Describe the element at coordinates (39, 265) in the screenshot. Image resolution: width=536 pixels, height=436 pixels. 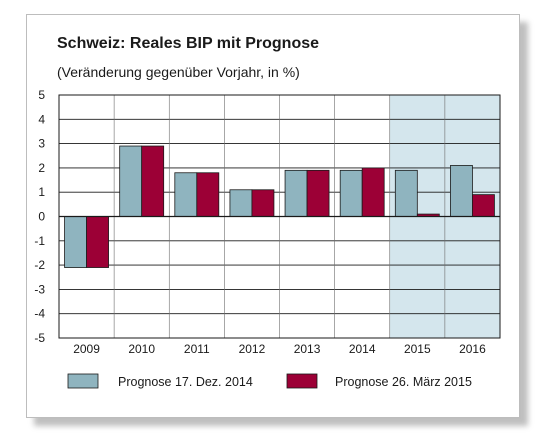
I see `y-tick-label: -2` at that location.